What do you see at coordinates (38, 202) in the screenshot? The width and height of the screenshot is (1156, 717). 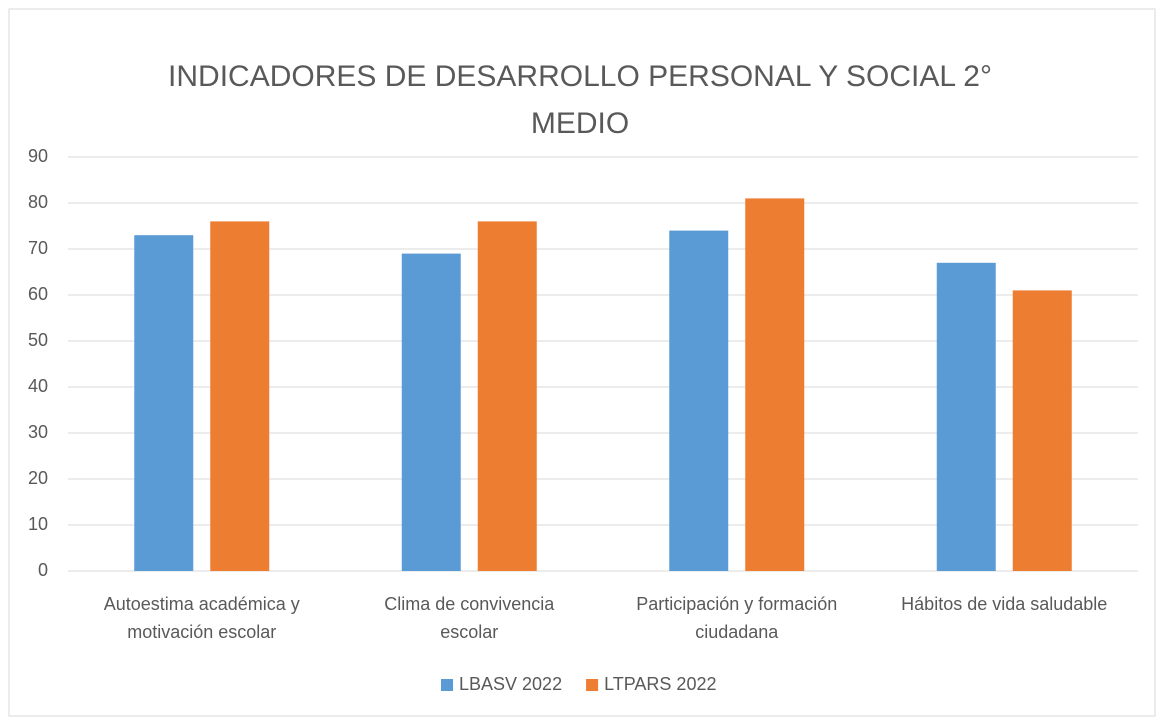 I see `y-tick-label: 80` at bounding box center [38, 202].